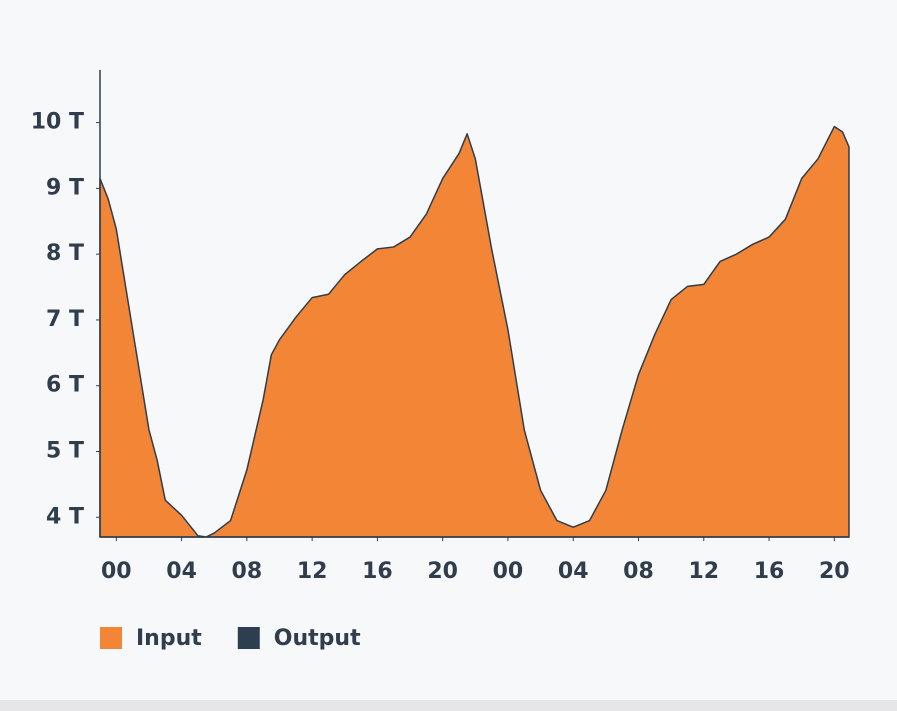 The width and height of the screenshot is (897, 711). What do you see at coordinates (65, 253) in the screenshot?
I see `y-tick-label: 8 T` at bounding box center [65, 253].